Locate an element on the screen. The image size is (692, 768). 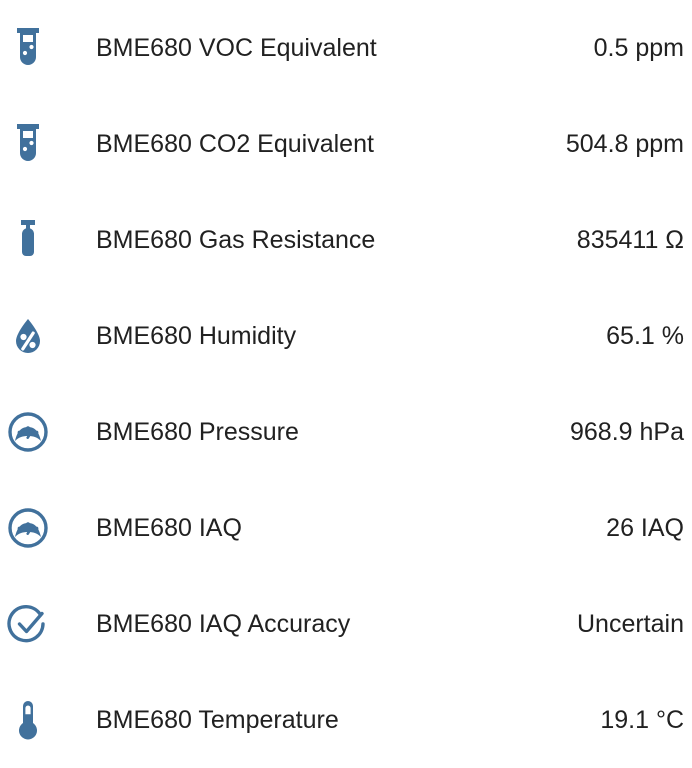
sensor-value: 835411 Ω is located at coordinates (630, 240).